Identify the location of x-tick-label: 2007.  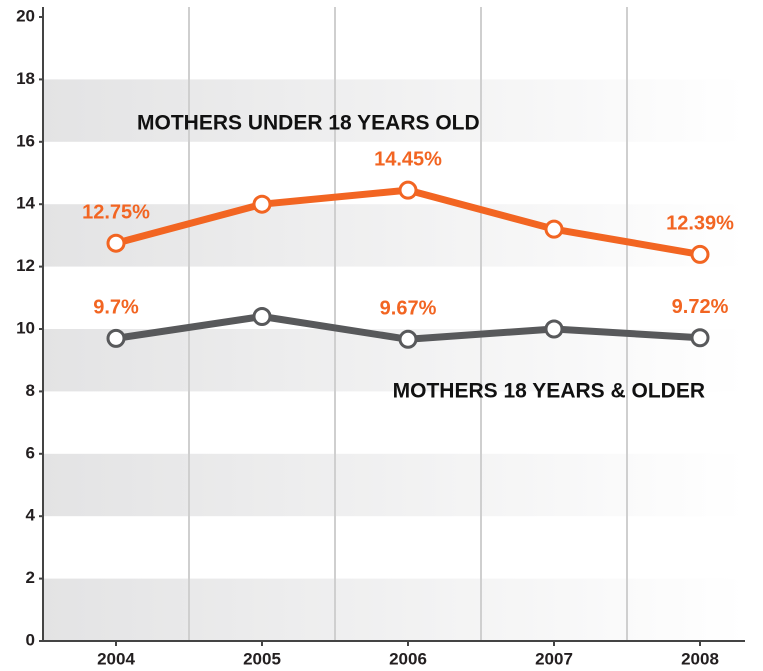
(554, 658).